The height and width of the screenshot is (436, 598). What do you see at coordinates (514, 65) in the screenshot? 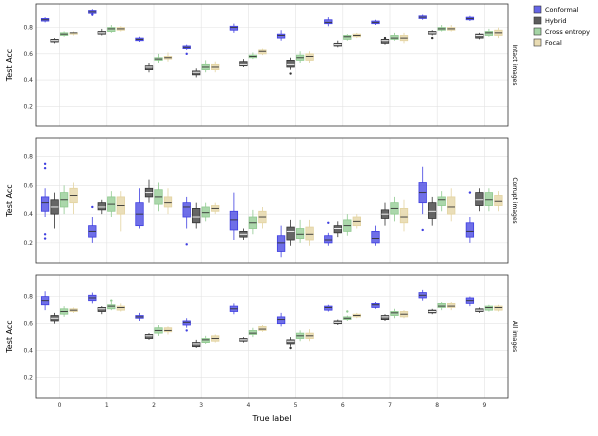
I see `facet-strip-label: Intact images` at bounding box center [514, 65].